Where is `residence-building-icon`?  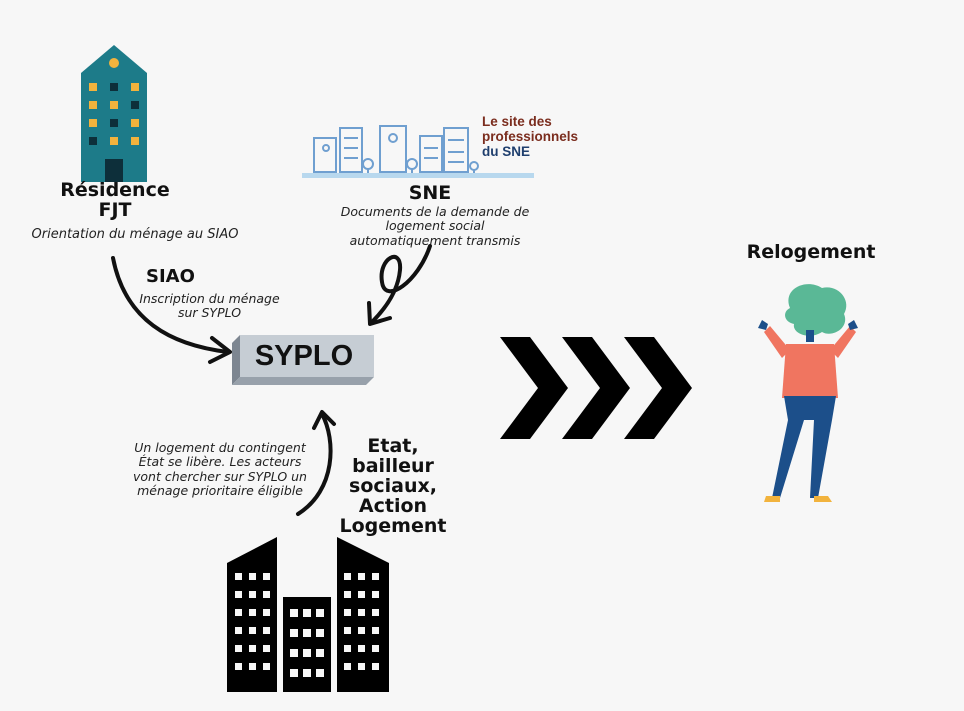 residence-building-icon is located at coordinates (114, 113).